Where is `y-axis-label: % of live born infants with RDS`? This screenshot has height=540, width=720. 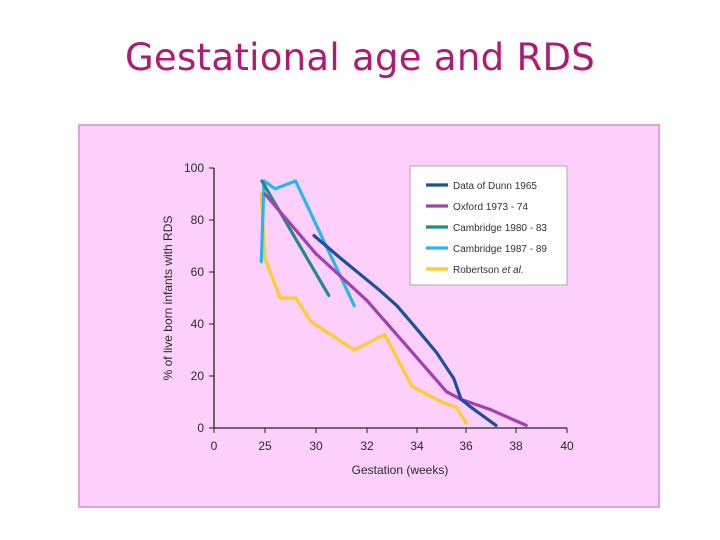
y-axis-label: % of live born infants with RDS is located at coordinates (168, 298).